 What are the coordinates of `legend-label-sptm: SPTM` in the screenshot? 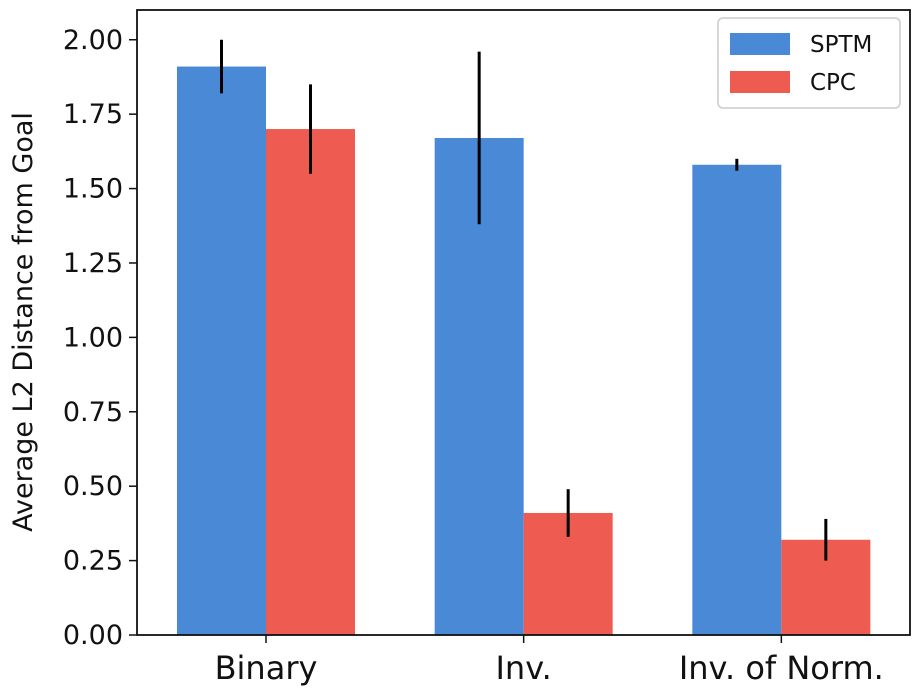 It's located at (841, 45).